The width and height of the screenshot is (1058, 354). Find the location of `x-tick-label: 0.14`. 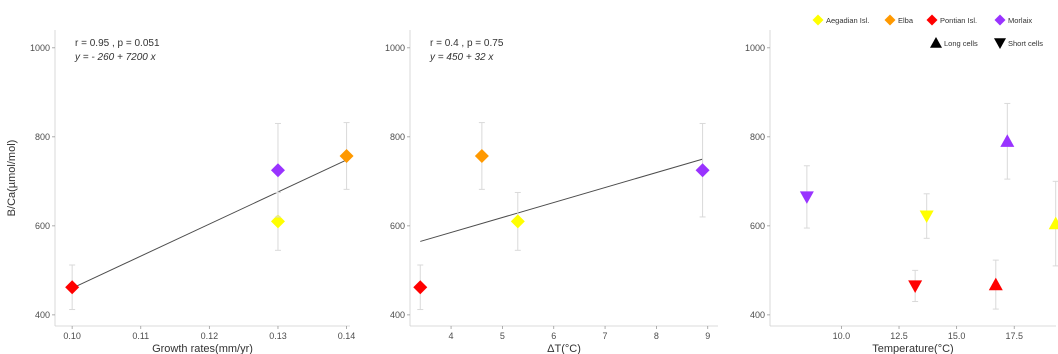

x-tick-label: 0.14 is located at coordinates (347, 336).